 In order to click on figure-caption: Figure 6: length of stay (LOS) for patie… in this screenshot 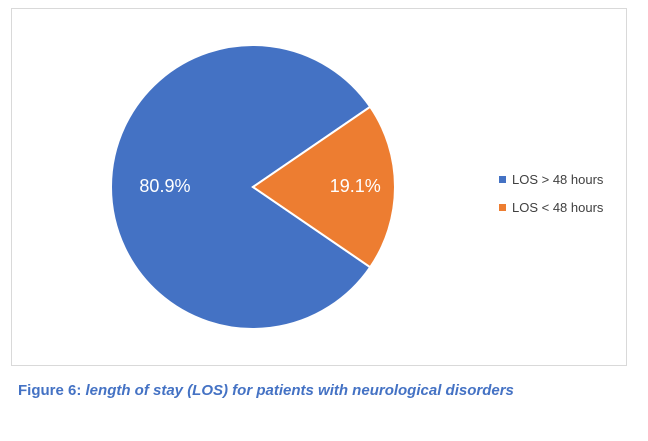, I will do `click(266, 390)`.